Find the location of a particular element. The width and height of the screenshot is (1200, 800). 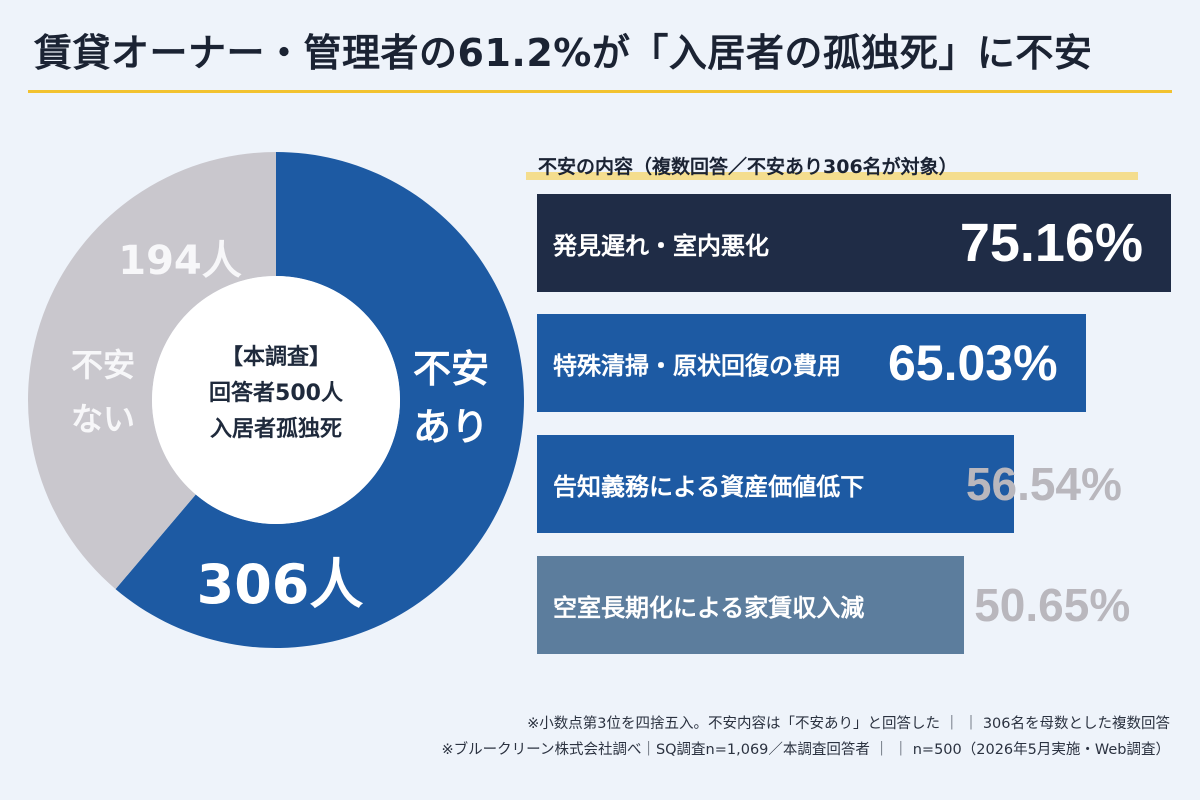

bar-item: 特殊清掃・原状回復の費用 65.03% is located at coordinates (811, 363).